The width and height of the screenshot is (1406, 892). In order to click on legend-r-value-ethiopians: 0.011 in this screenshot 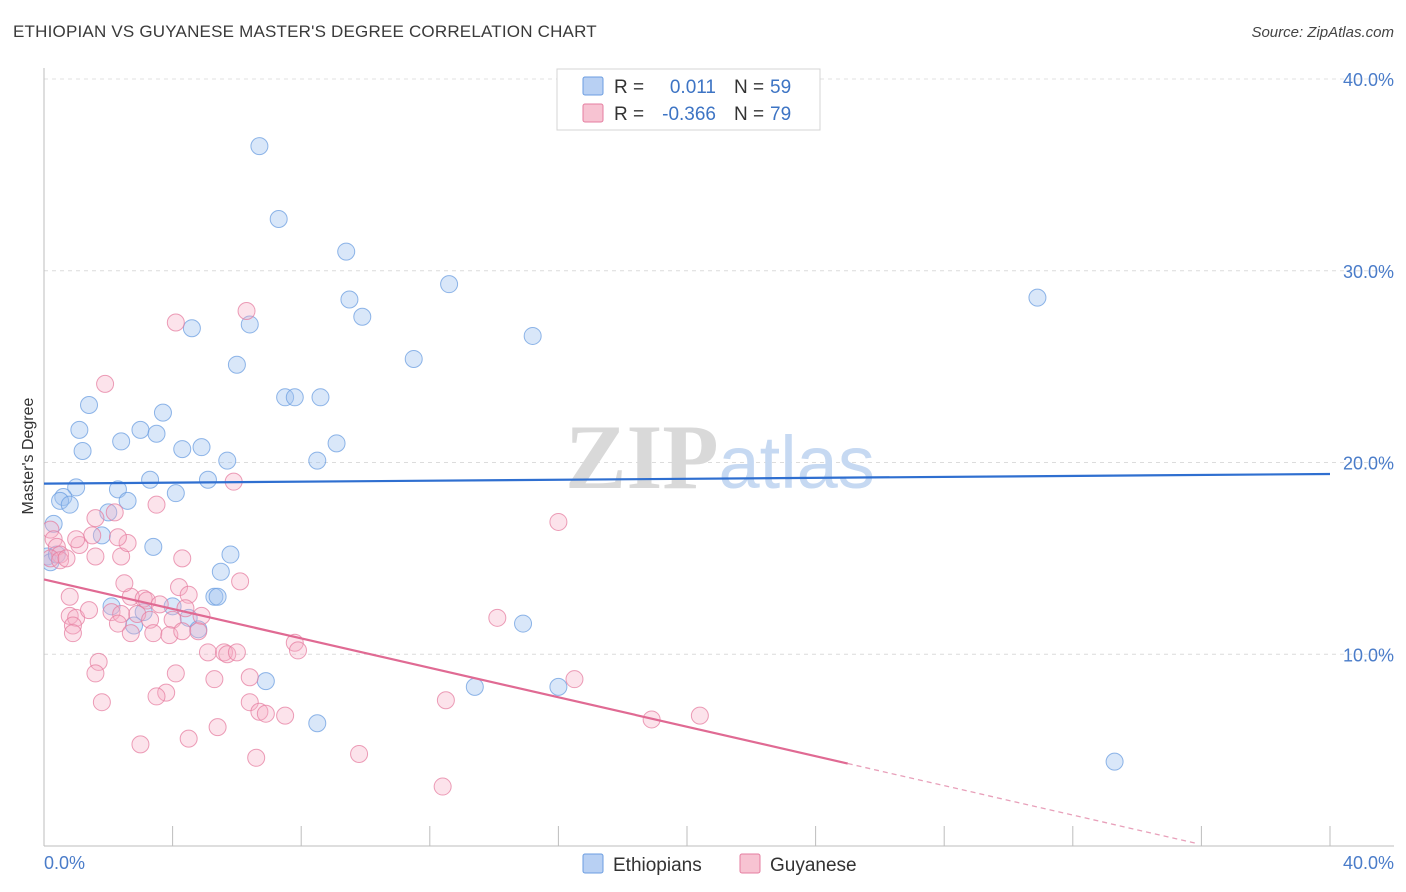, I will do `click(693, 87)`.